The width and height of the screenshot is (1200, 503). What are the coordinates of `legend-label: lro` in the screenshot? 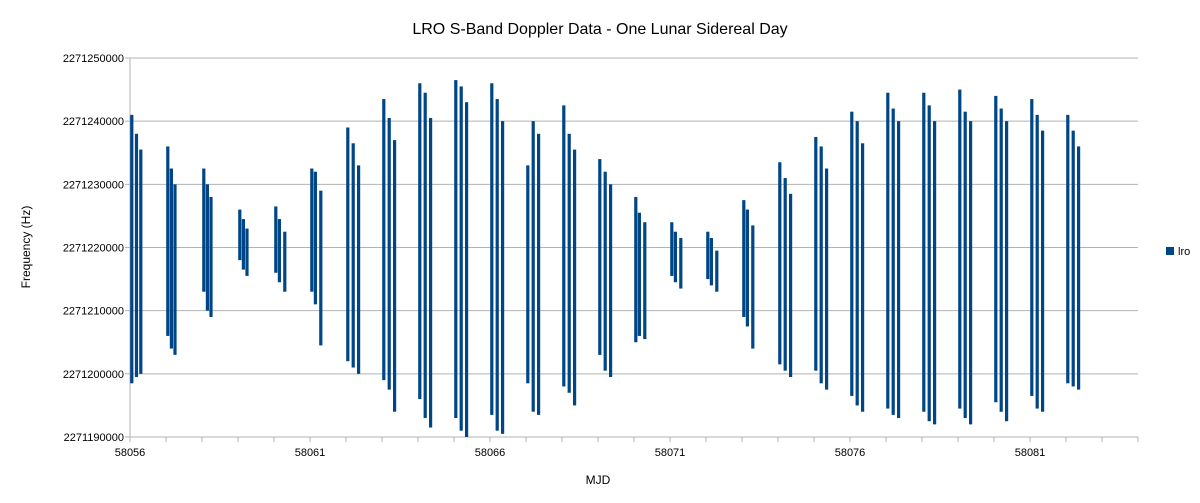 It's located at (1184, 252).